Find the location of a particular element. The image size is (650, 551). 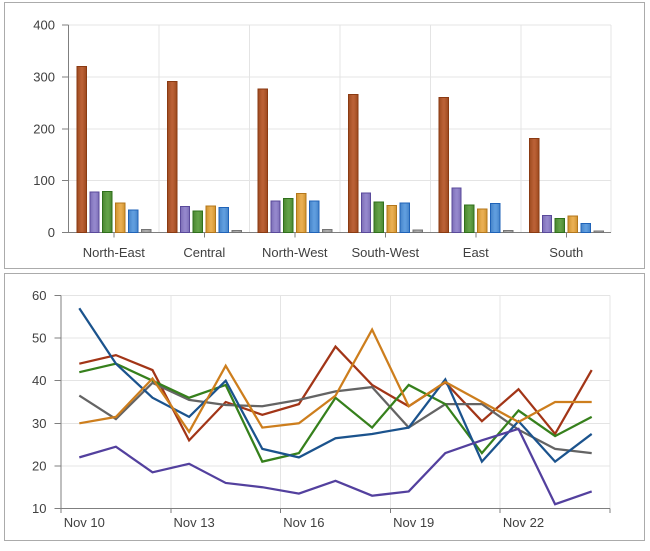

svg-text: Central is located at coordinates (204, 252).